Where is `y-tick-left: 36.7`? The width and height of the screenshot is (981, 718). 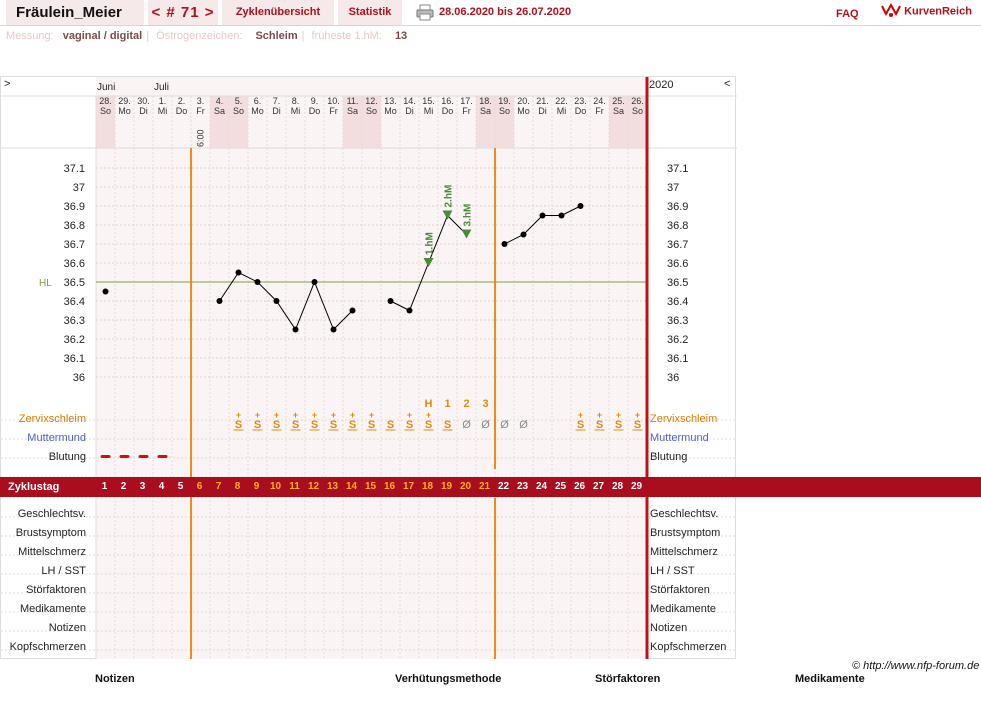 y-tick-left: 36.7 is located at coordinates (74, 245).